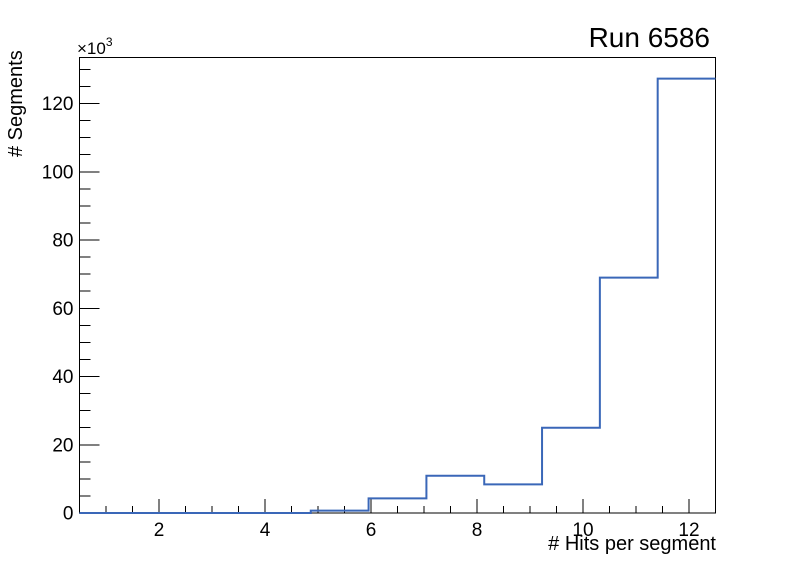 The height and width of the screenshot is (572, 796). What do you see at coordinates (58, 104) in the screenshot?
I see `y-tick-label: 120` at bounding box center [58, 104].